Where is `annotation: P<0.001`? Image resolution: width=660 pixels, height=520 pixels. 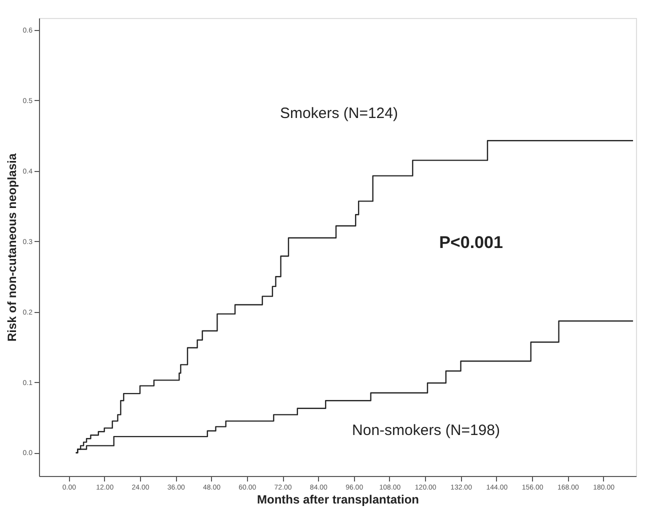 annotation: P<0.001 is located at coordinates (471, 242).